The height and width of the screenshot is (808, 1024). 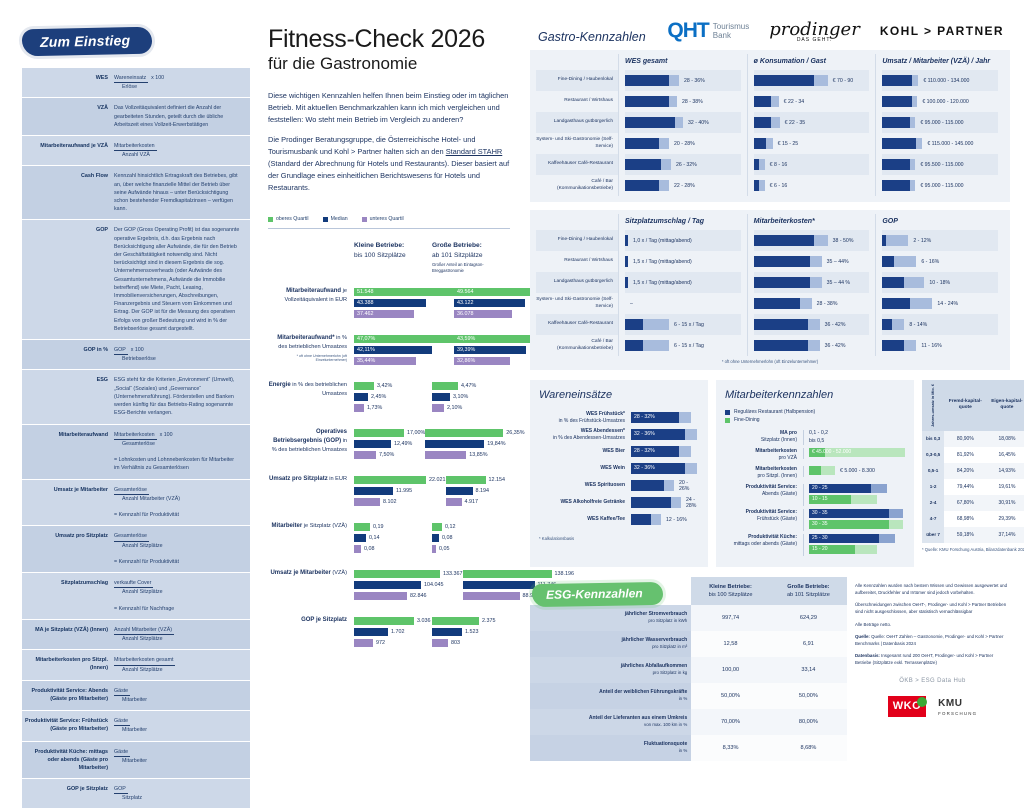 What do you see at coordinates (434, 584) in the screenshot?
I see `benchmark-bar-value: 104.045` at bounding box center [434, 584].